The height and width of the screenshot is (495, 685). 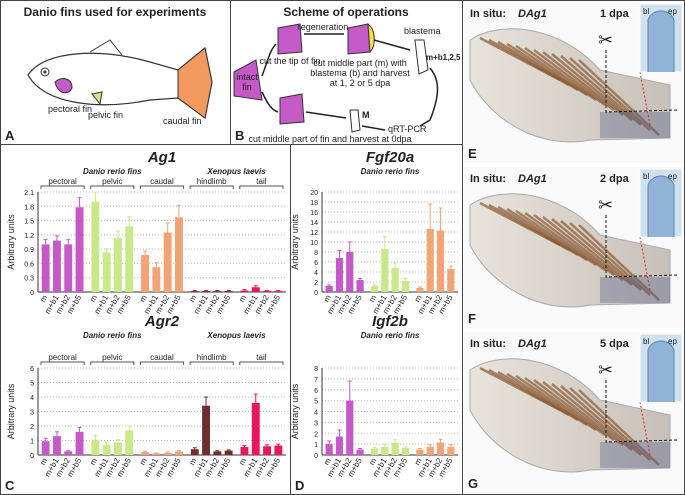 What do you see at coordinates (314, 213) in the screenshot?
I see `y-tick-label: 16` at bounding box center [314, 213].